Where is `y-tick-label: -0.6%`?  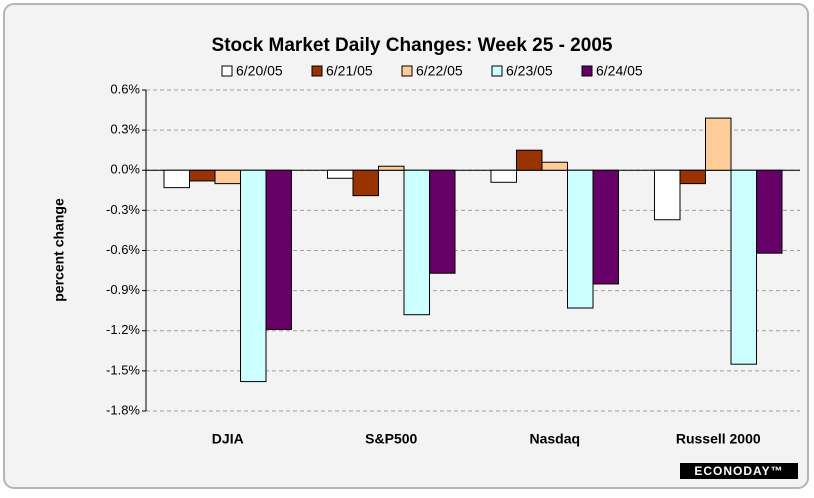 y-tick-label: -0.6% is located at coordinates (123, 249).